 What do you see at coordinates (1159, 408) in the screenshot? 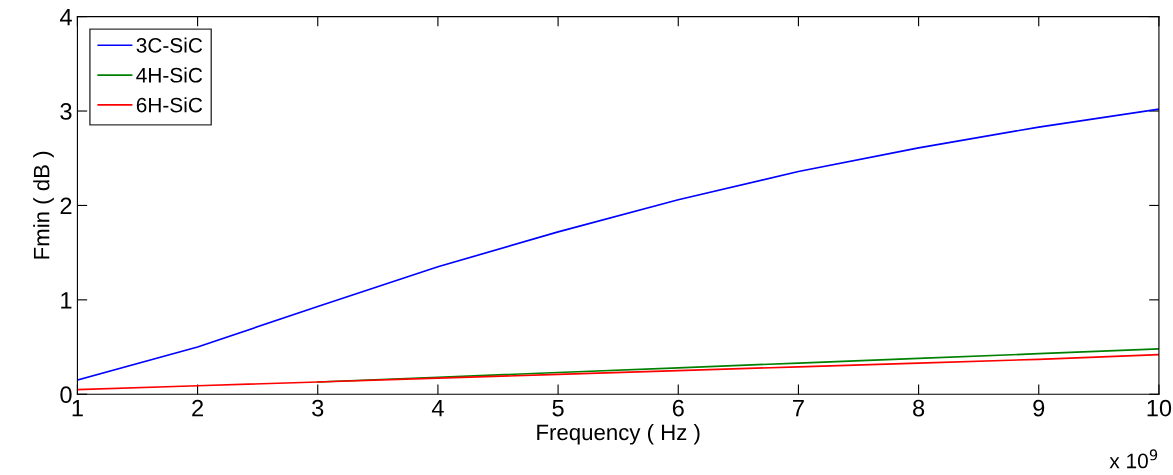
I see `x-tick-label: 10` at bounding box center [1159, 408].